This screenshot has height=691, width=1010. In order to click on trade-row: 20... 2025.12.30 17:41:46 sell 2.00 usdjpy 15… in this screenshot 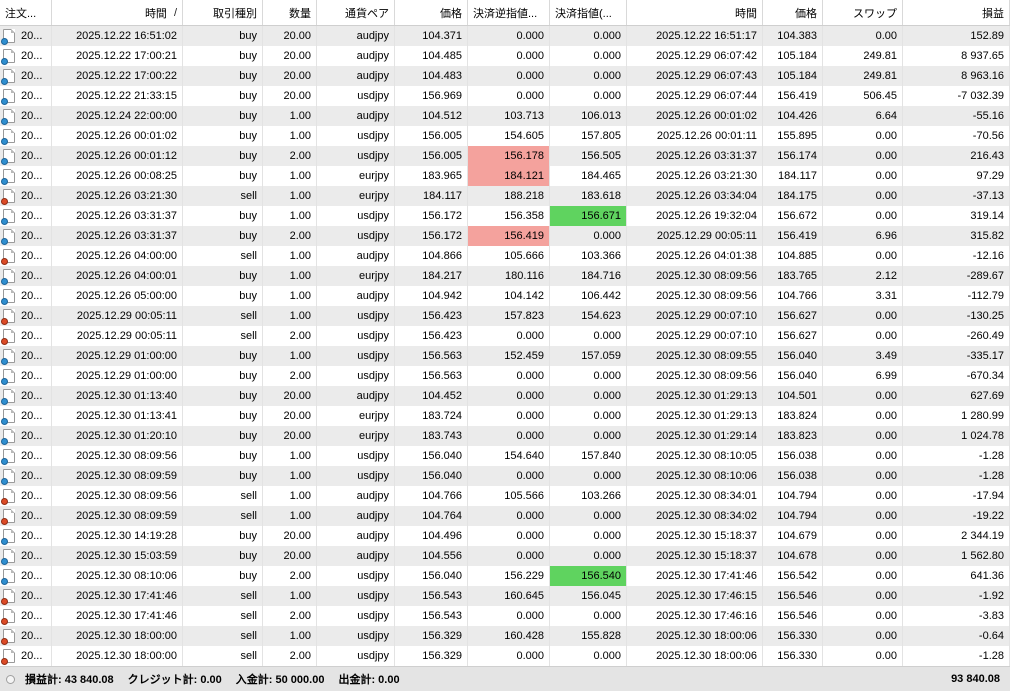, I will do `click(505, 616)`.